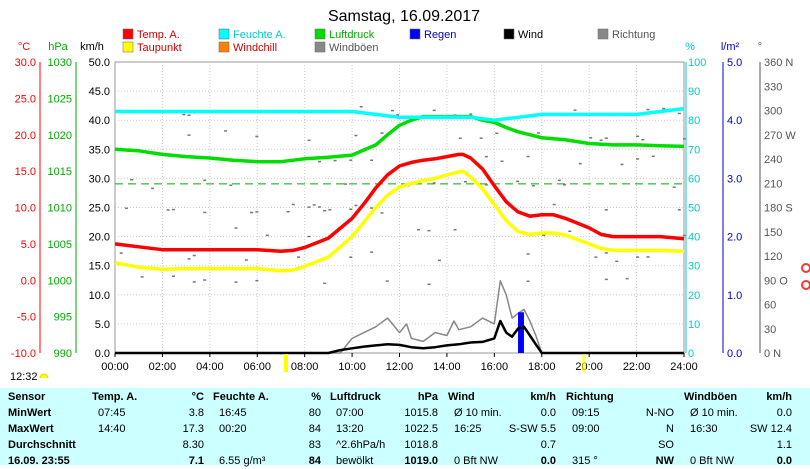  What do you see at coordinates (734, 354) in the screenshot?
I see `axis-tick-rain: 0.0` at bounding box center [734, 354].